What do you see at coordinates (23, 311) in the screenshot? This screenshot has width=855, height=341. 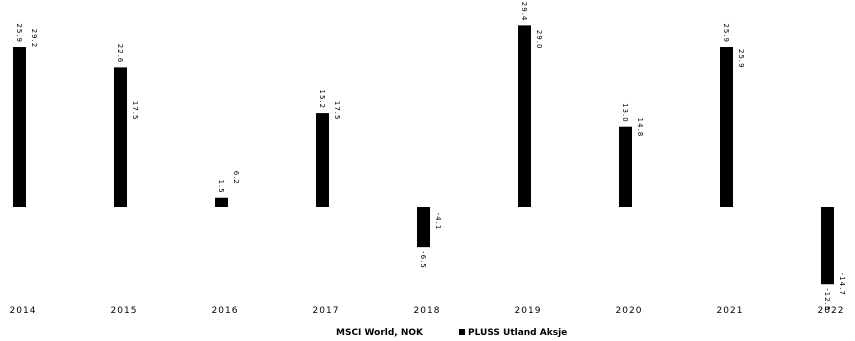 I see `x-tick-2014: 2014` at bounding box center [23, 311].